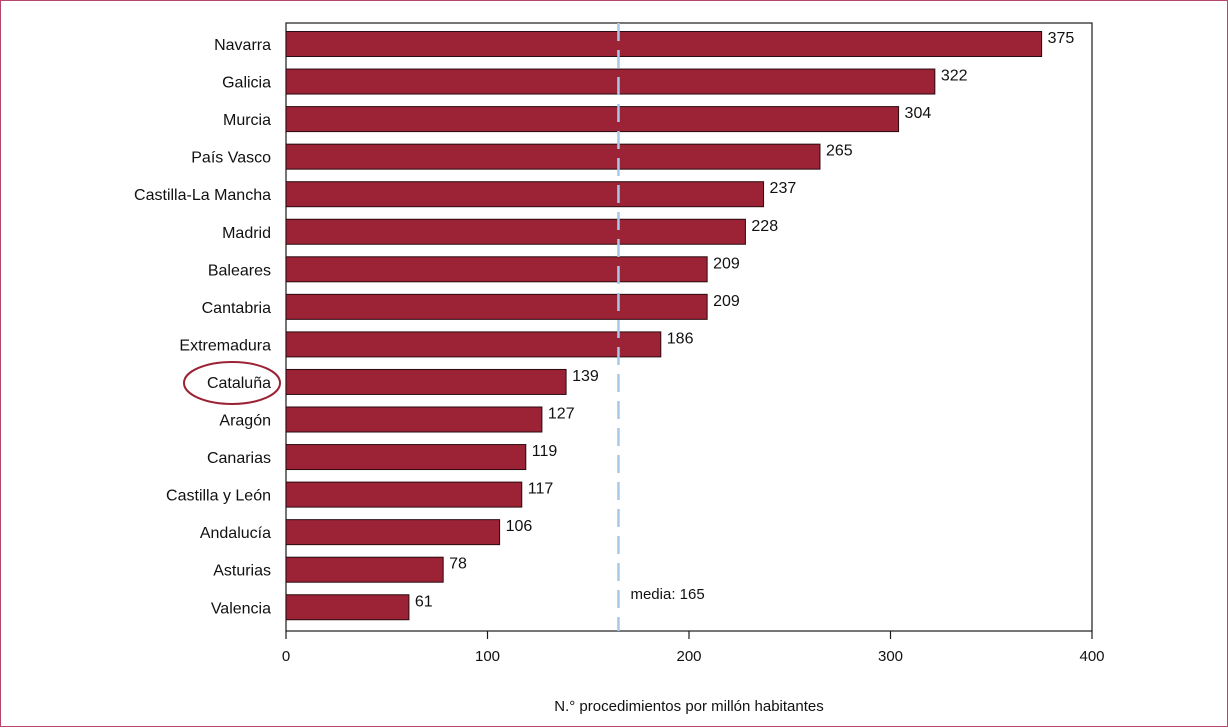  I want to click on category-label: Baleares, so click(239, 270).